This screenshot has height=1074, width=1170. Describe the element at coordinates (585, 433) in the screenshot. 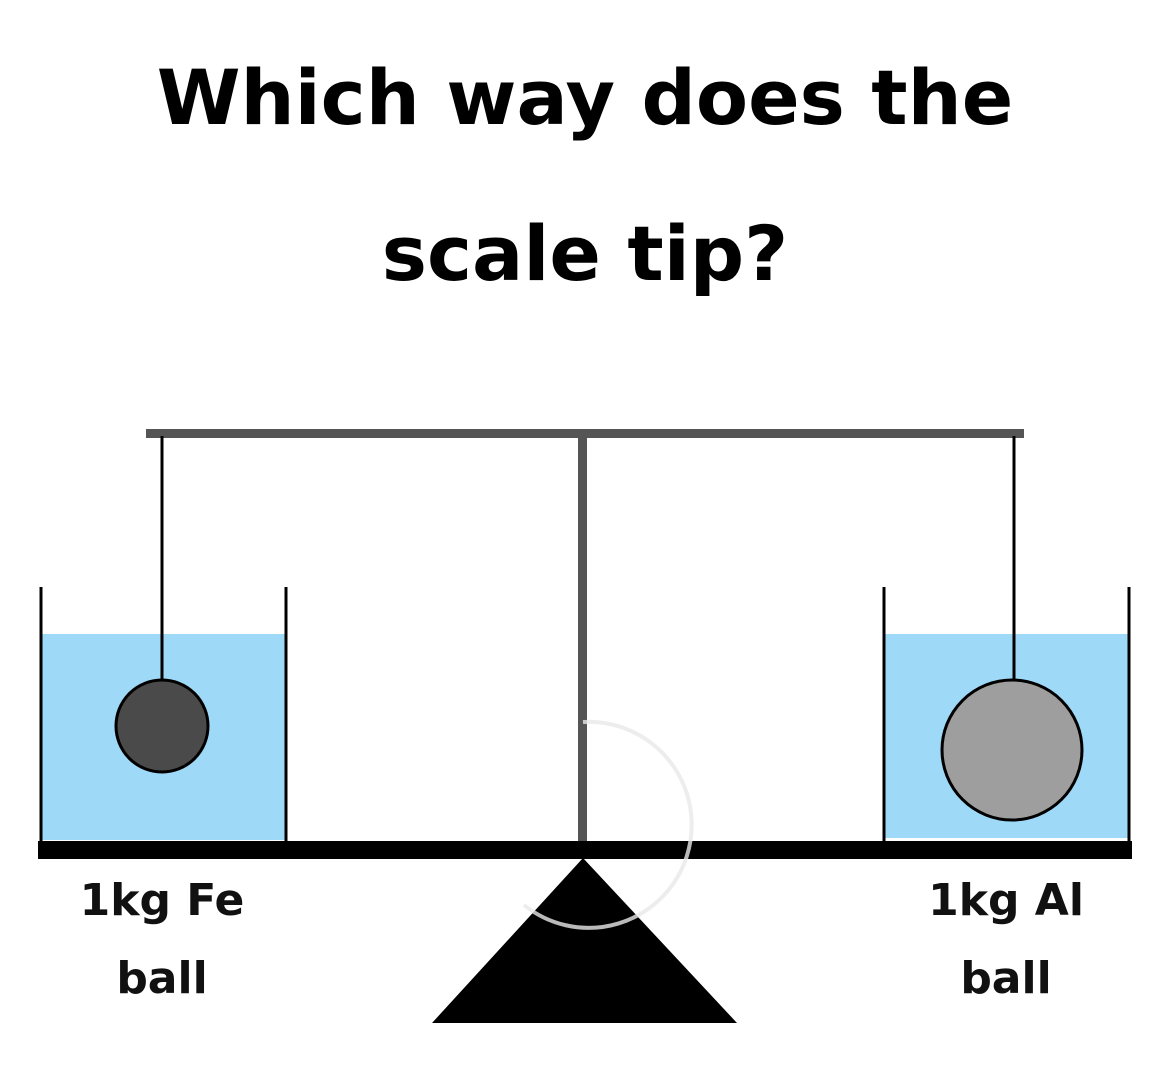

I see `top-beam` at that location.